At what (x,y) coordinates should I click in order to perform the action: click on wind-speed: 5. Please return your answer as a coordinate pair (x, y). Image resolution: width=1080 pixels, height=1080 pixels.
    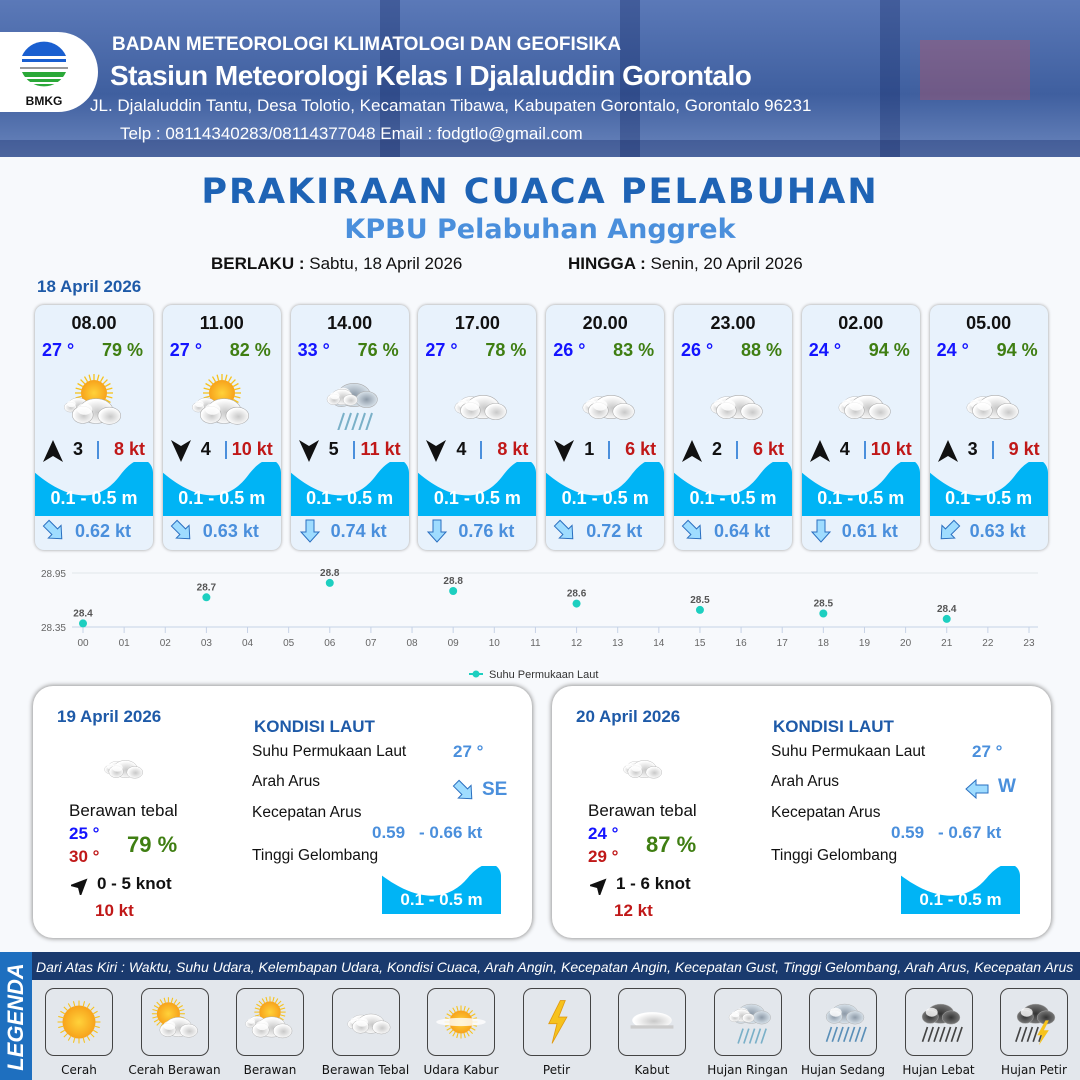
    Looking at the image, I should click on (333, 449).